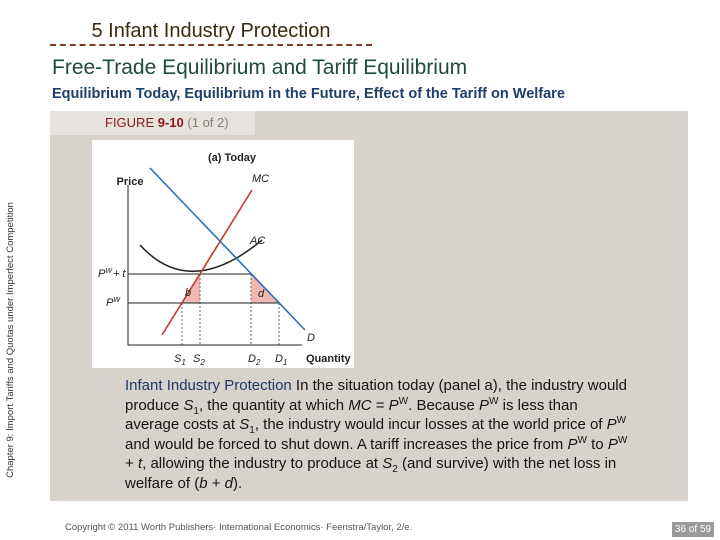 The height and width of the screenshot is (540, 720). I want to click on dashed-rule, so click(211, 45).